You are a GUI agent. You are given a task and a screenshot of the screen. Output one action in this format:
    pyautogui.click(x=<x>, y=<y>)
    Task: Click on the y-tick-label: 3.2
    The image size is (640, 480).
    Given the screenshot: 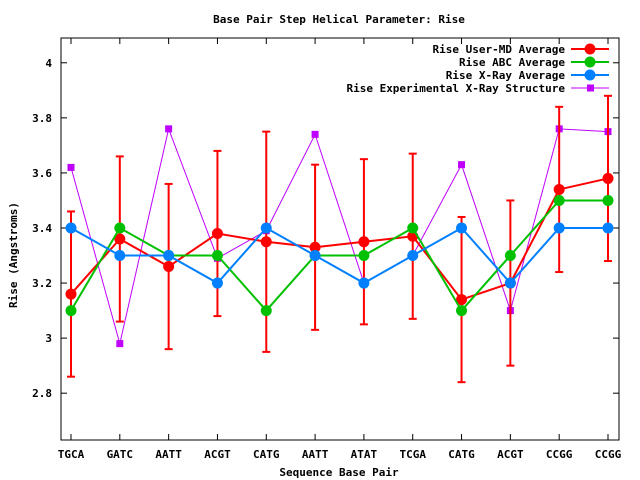 What is the action you would take?
    pyautogui.click(x=42, y=283)
    